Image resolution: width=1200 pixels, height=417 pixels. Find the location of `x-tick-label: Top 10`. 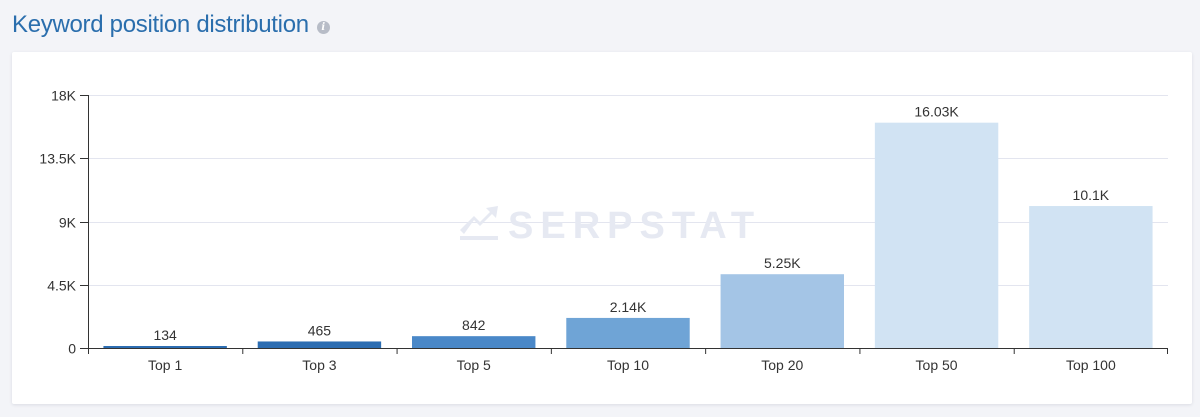

x-tick-label: Top 10 is located at coordinates (628, 365).